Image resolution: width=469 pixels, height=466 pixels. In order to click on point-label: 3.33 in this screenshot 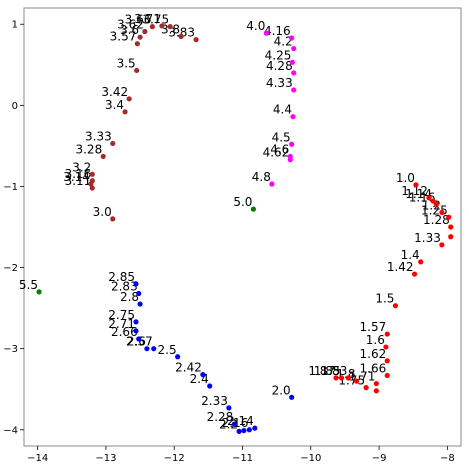, I will do `click(98, 136)`.